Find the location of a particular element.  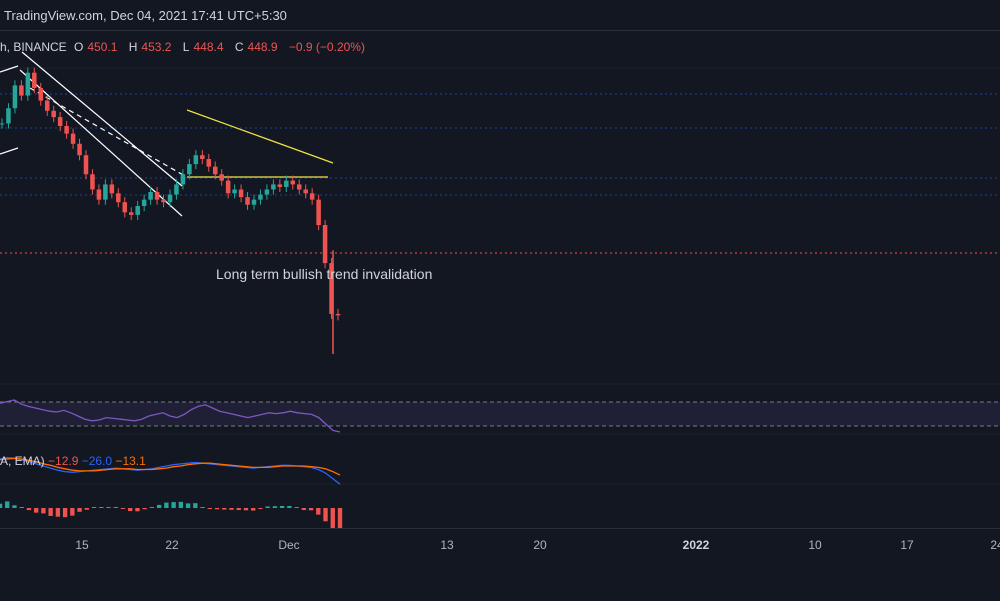

x-tick: 2022 is located at coordinates (696, 545).